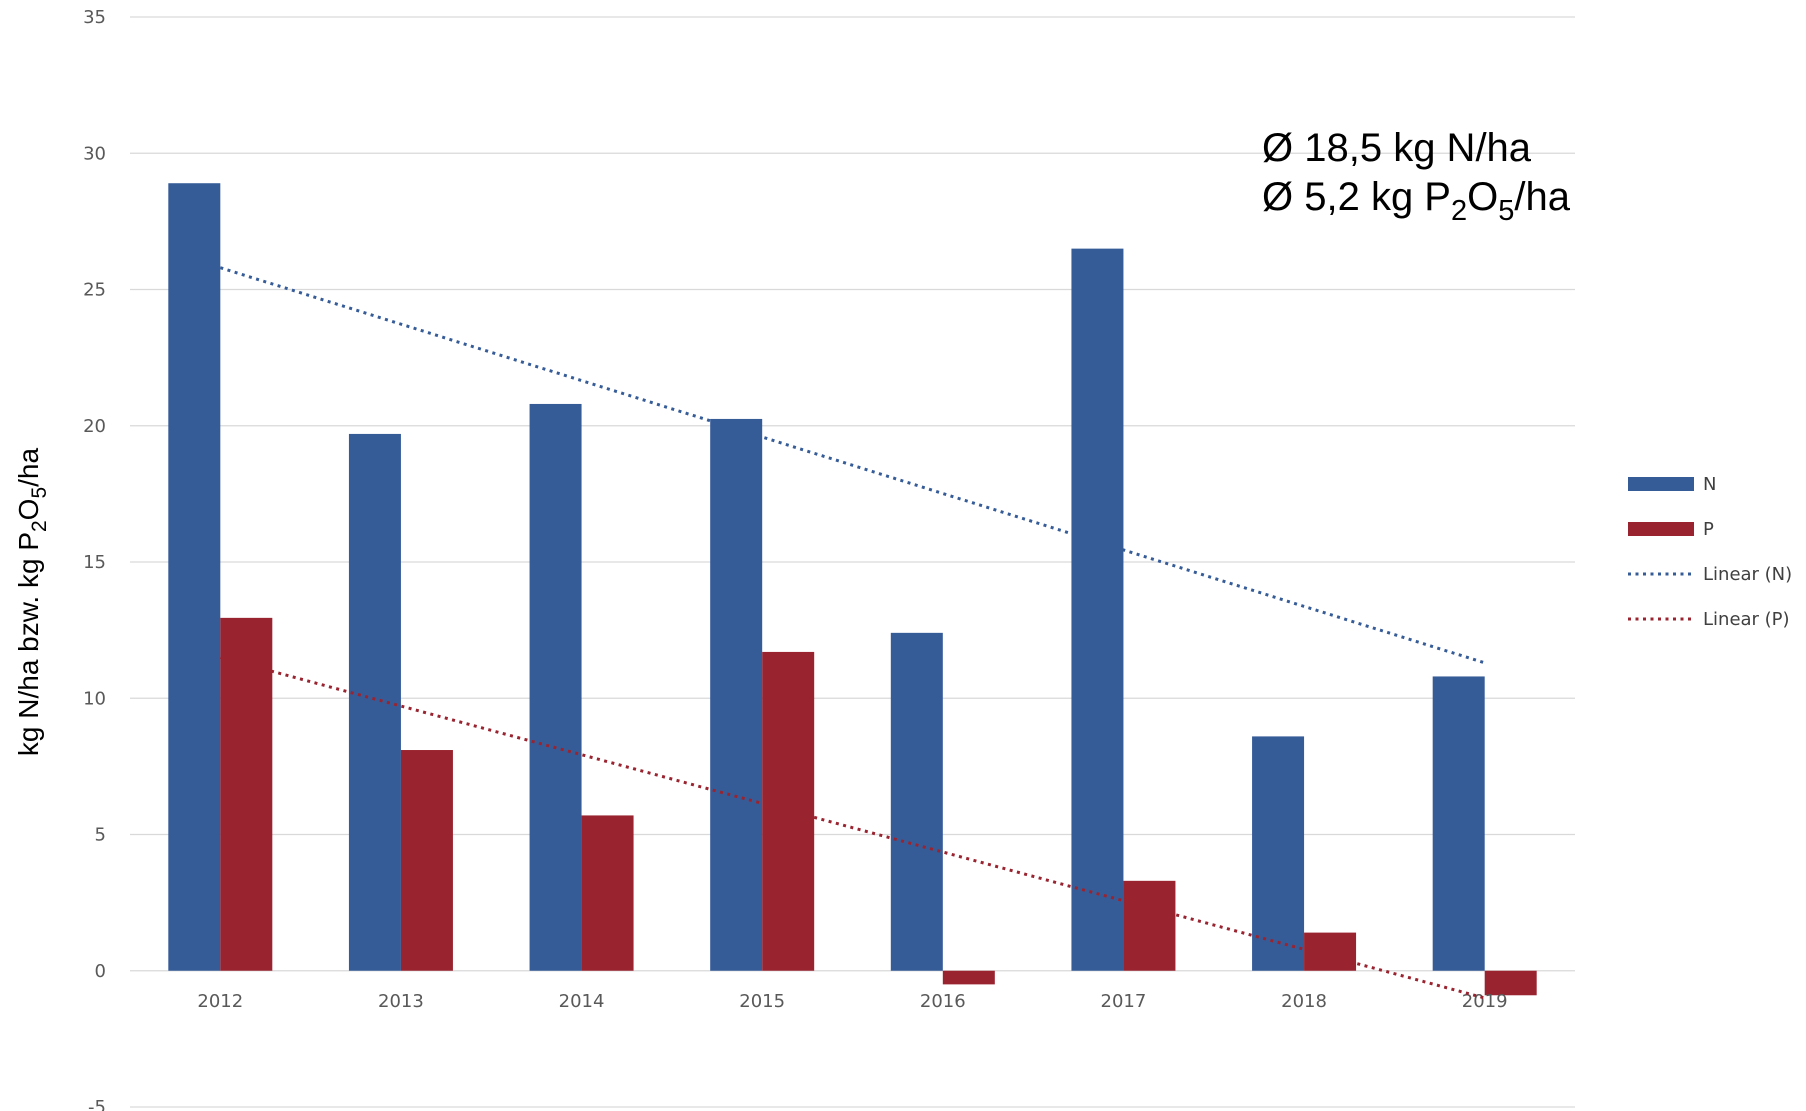 This screenshot has height=1111, width=1806. I want to click on y-tick-label: 15, so click(94, 562).